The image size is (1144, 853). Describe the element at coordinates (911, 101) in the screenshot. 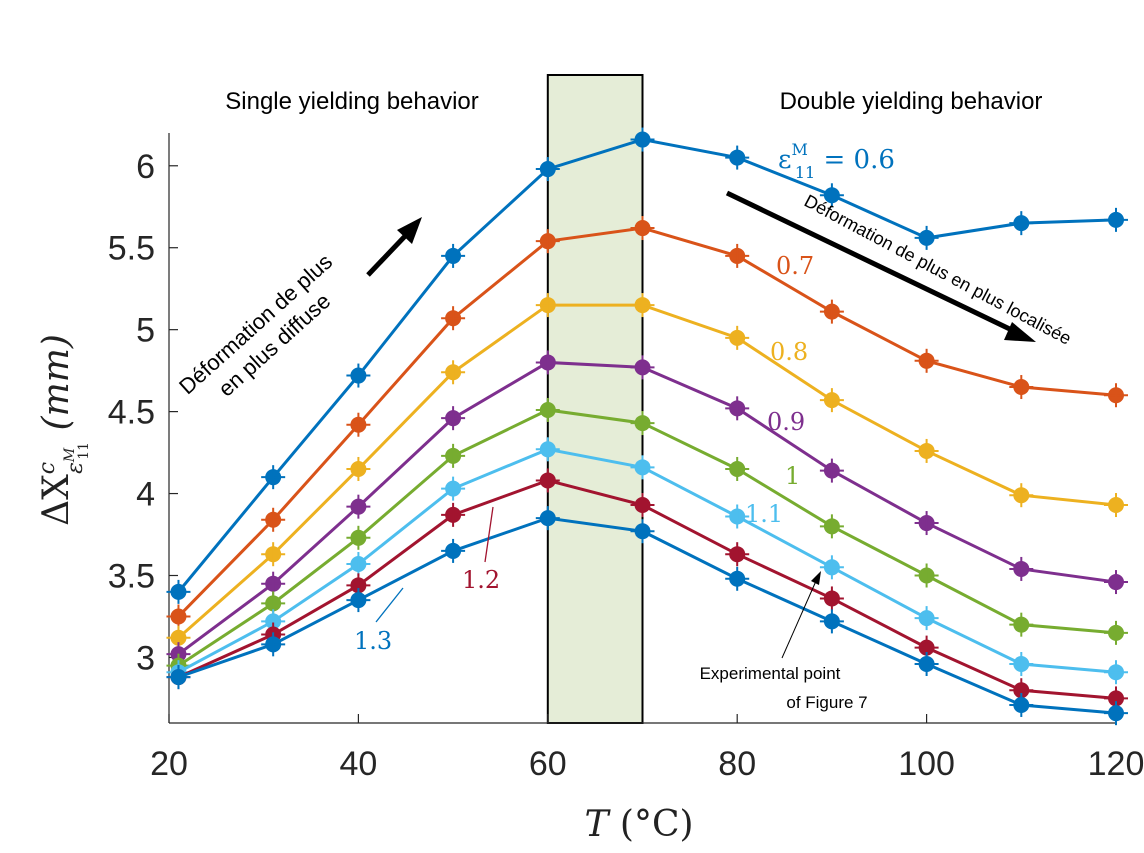

I see `double-yielding-heading: Double yielding behavior` at that location.